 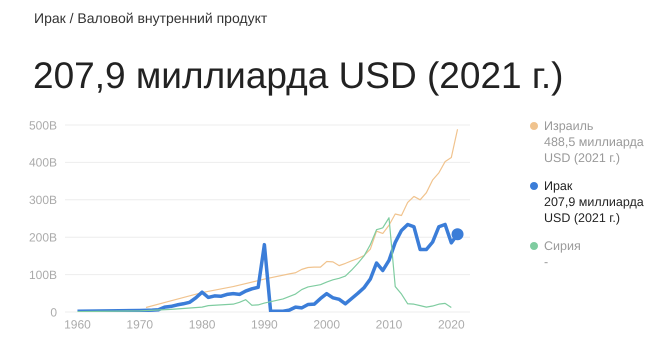 I want to click on y-tick-label: 200B, so click(x=42, y=237).